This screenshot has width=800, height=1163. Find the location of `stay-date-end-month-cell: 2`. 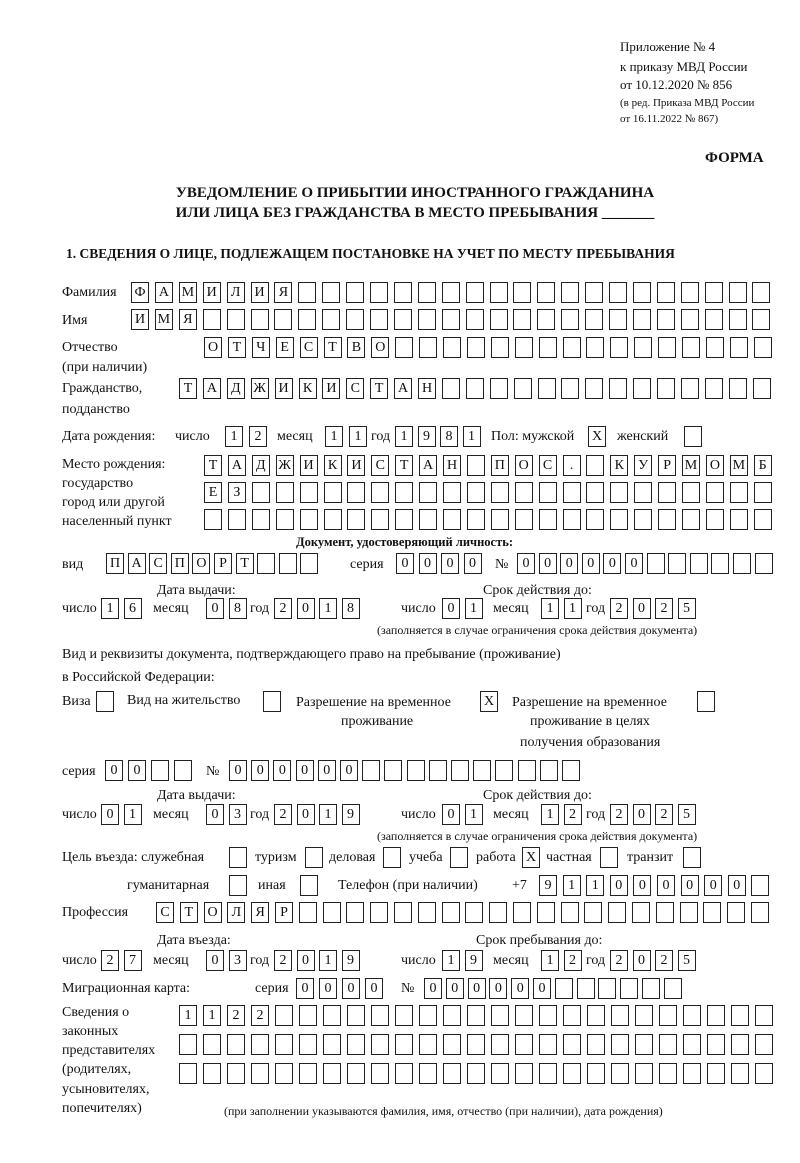

stay-date-end-month-cell: 2 is located at coordinates (572, 814).